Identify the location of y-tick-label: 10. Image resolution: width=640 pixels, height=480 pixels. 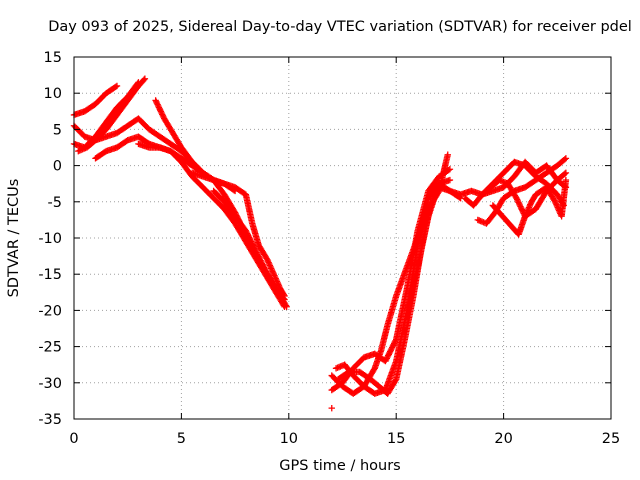
(53, 94).